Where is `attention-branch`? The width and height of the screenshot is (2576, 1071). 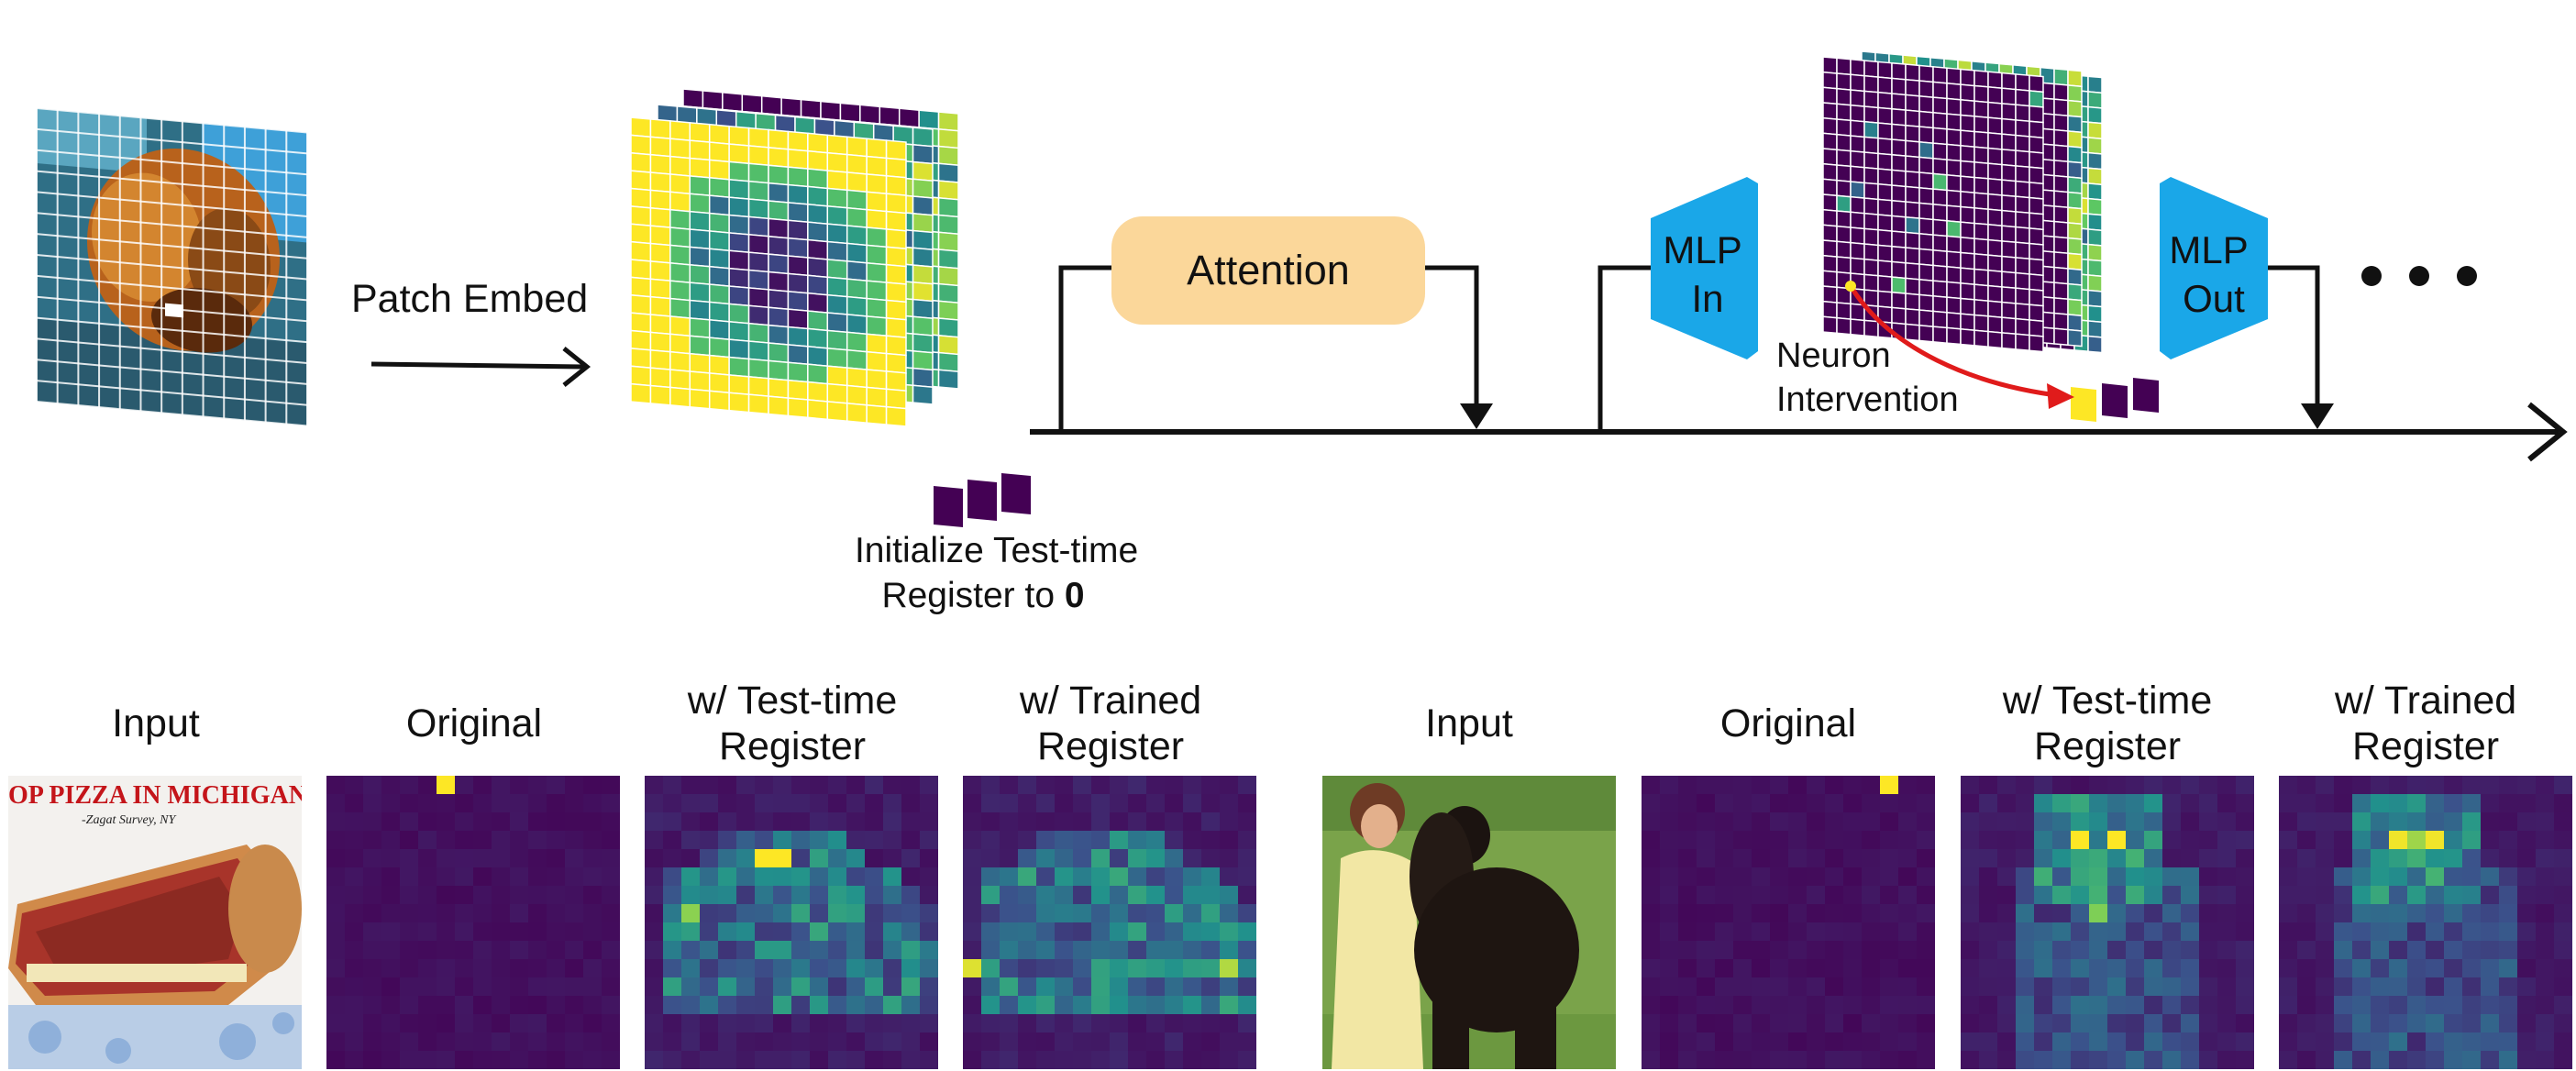 attention-branch is located at coordinates (1084, 348).